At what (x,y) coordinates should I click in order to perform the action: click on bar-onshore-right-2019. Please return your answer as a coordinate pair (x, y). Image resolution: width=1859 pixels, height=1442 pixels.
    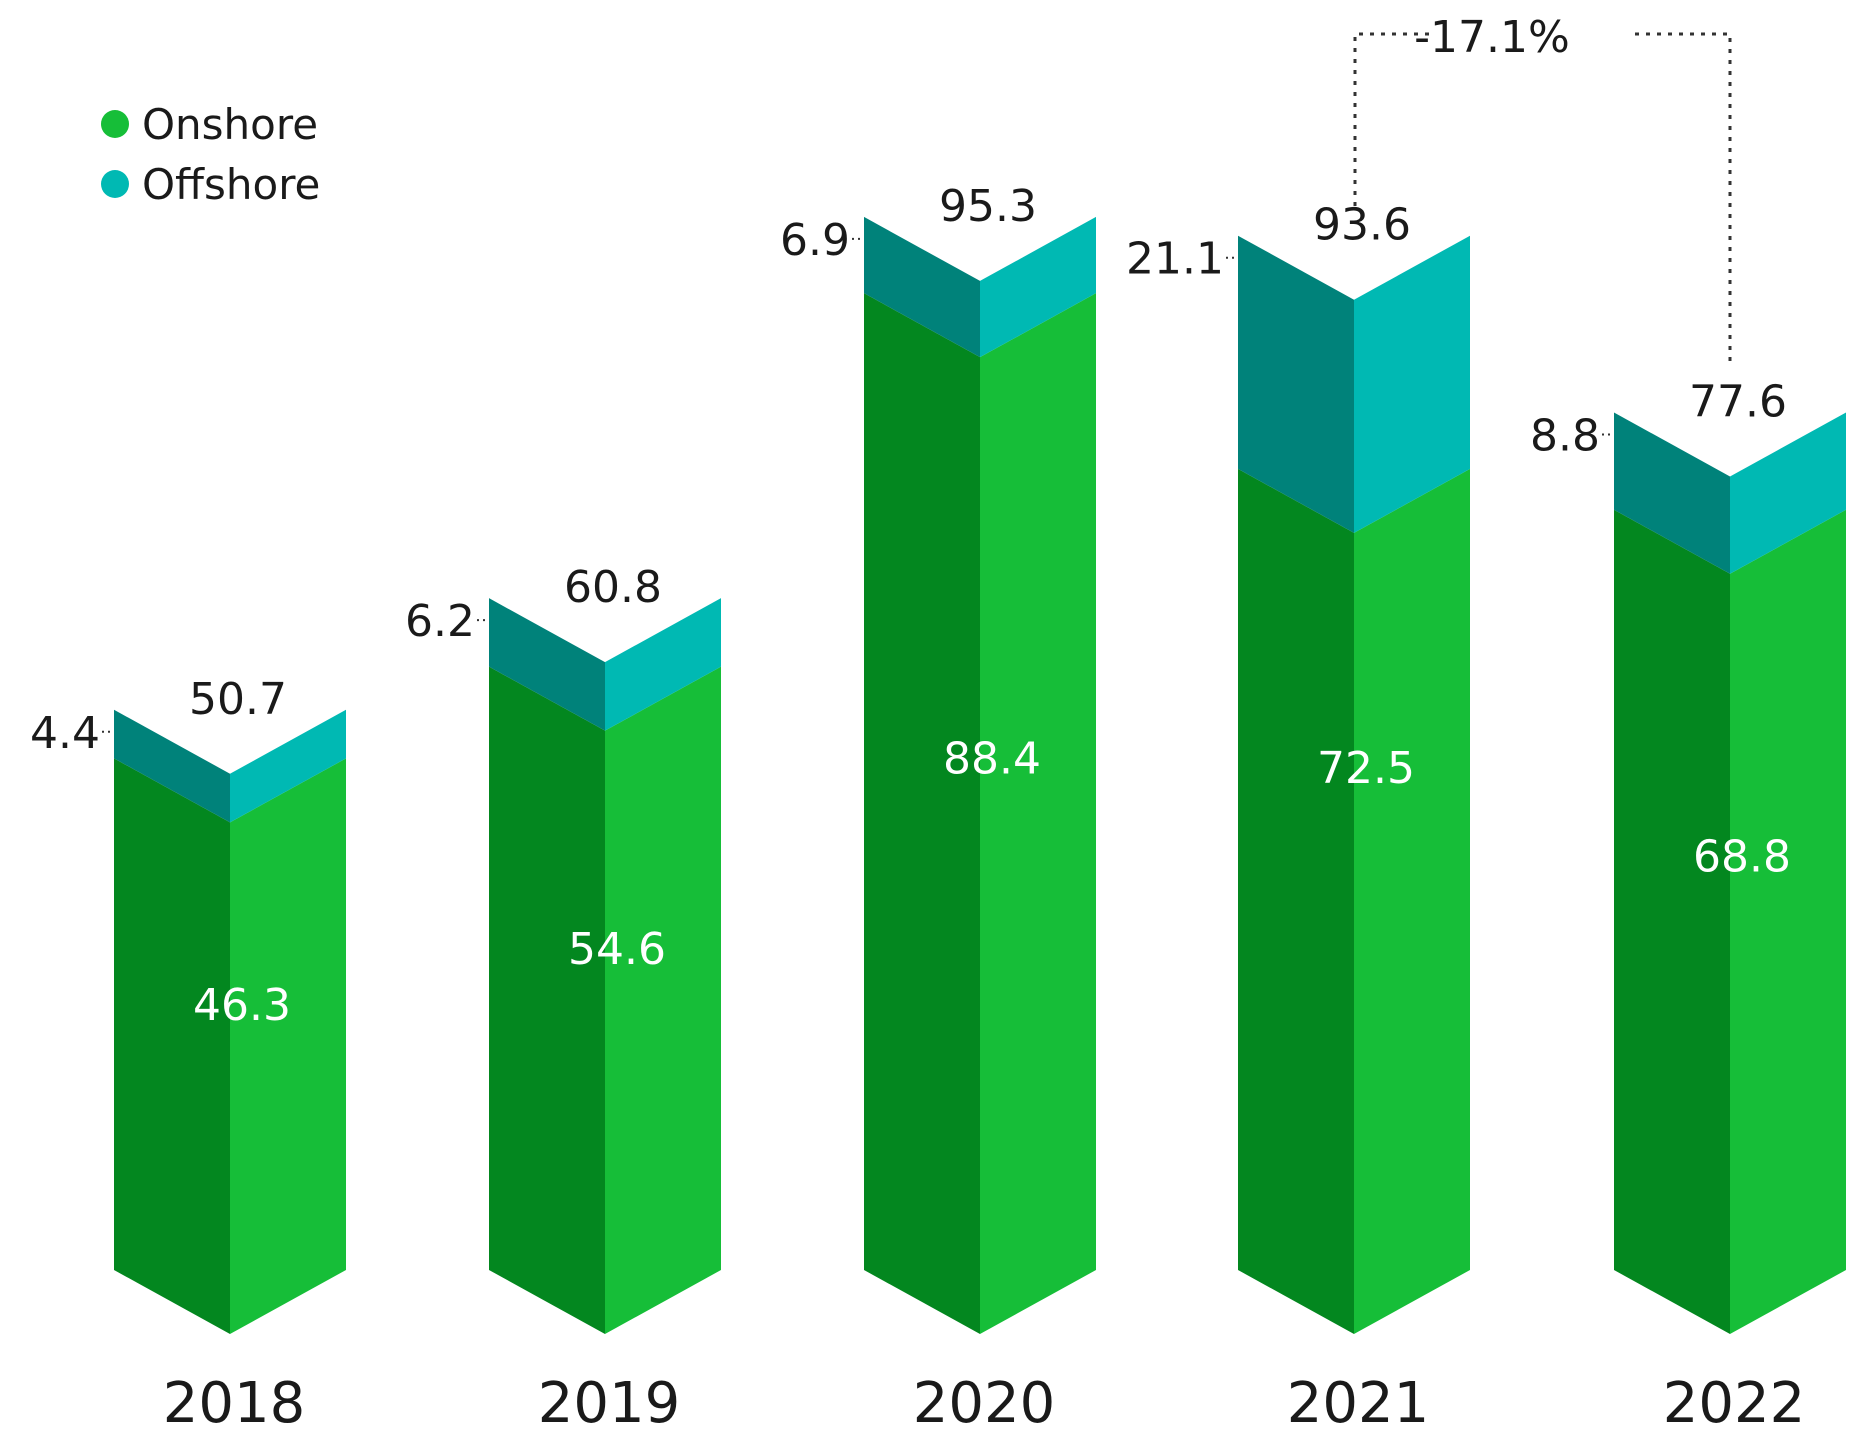
    Looking at the image, I should click on (663, 1000).